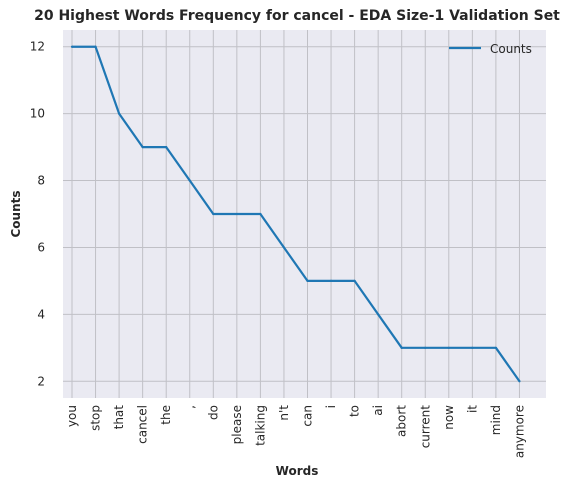 The height and width of the screenshot is (488, 572). I want to click on y-tick-label: 10, so click(37, 114).